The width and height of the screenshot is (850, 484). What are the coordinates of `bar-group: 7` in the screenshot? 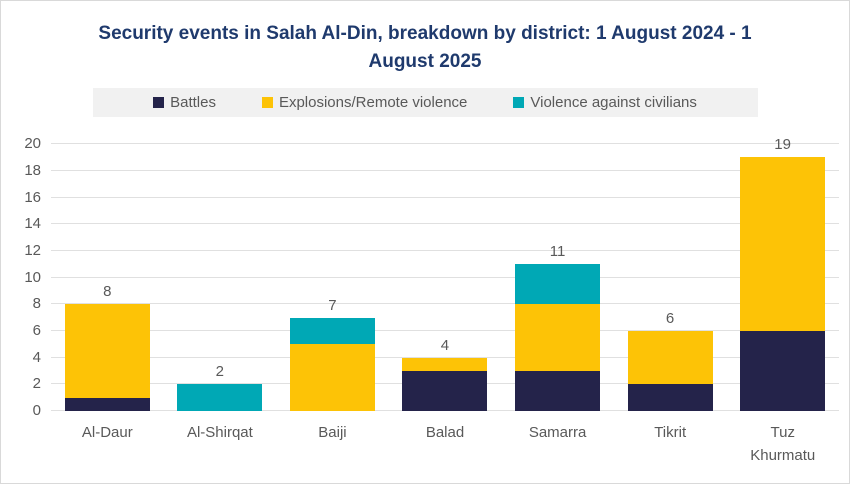 It's located at (332, 278).